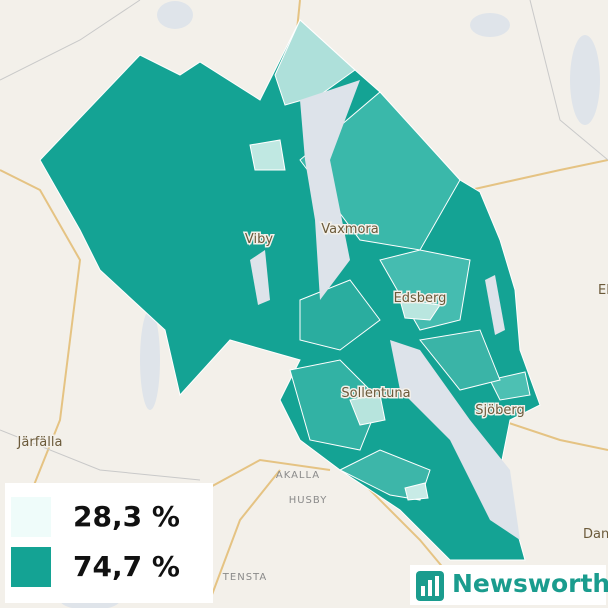 The image size is (608, 608). I want to click on logo: Newsworthy, so click(509, 585).